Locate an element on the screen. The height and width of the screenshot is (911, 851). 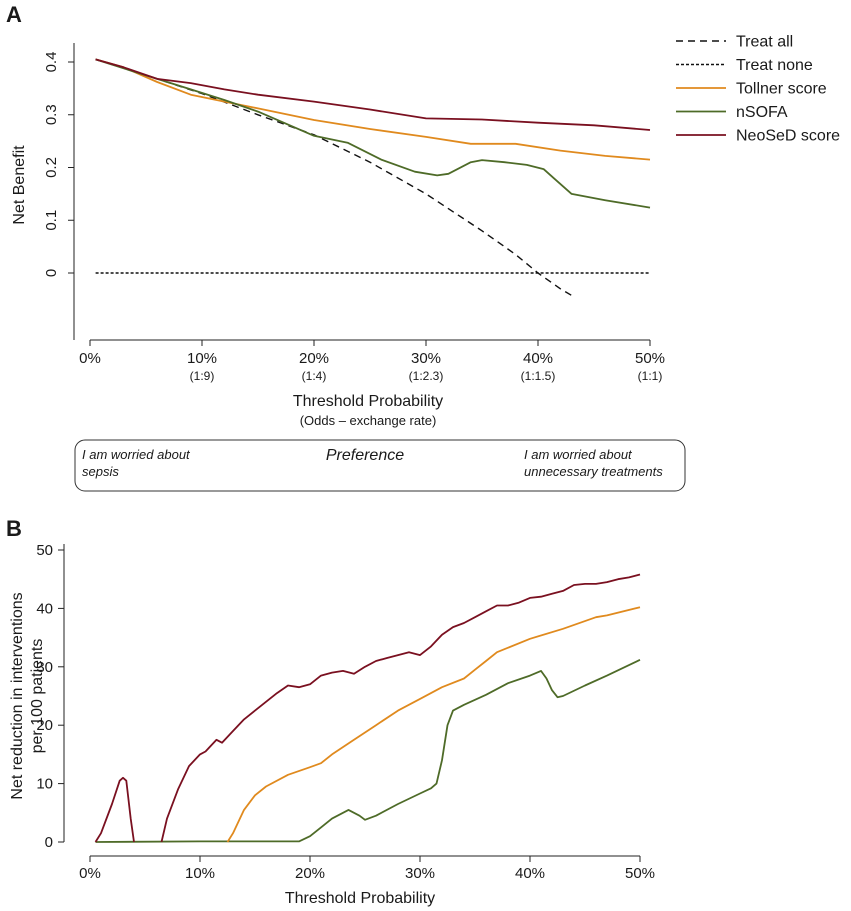
panel-a-x-tick-odds: (1:1) is located at coordinates (650, 376).